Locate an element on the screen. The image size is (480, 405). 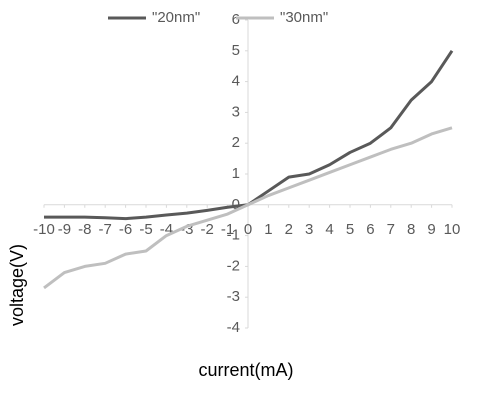
x-tick-label: 2 is located at coordinates (289, 229).